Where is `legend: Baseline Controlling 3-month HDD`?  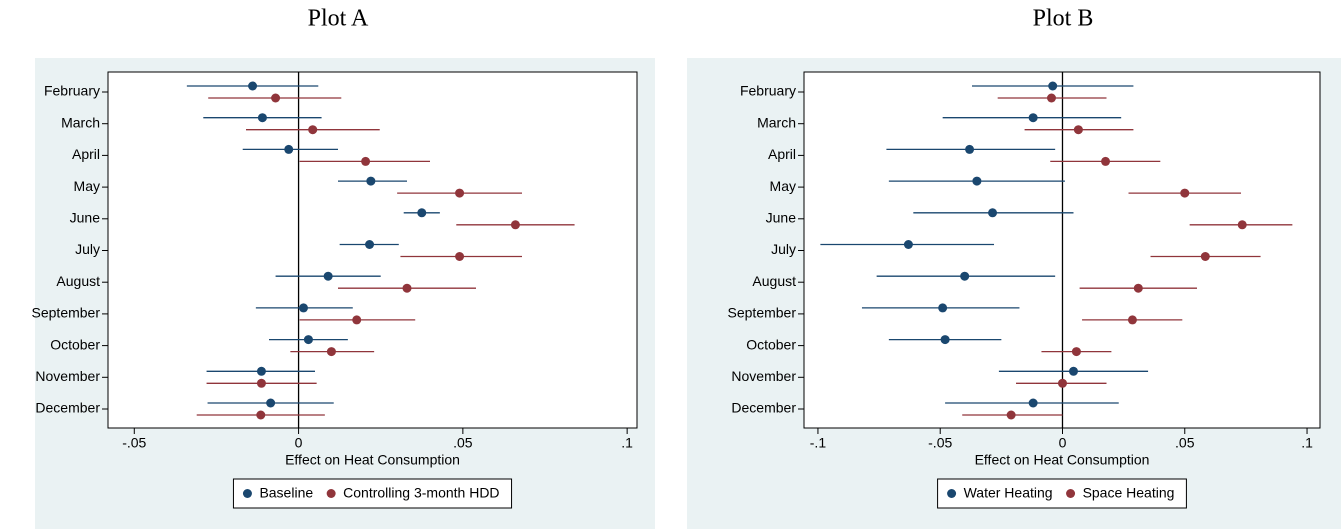 legend: Baseline Controlling 3-month HDD is located at coordinates (372, 493).